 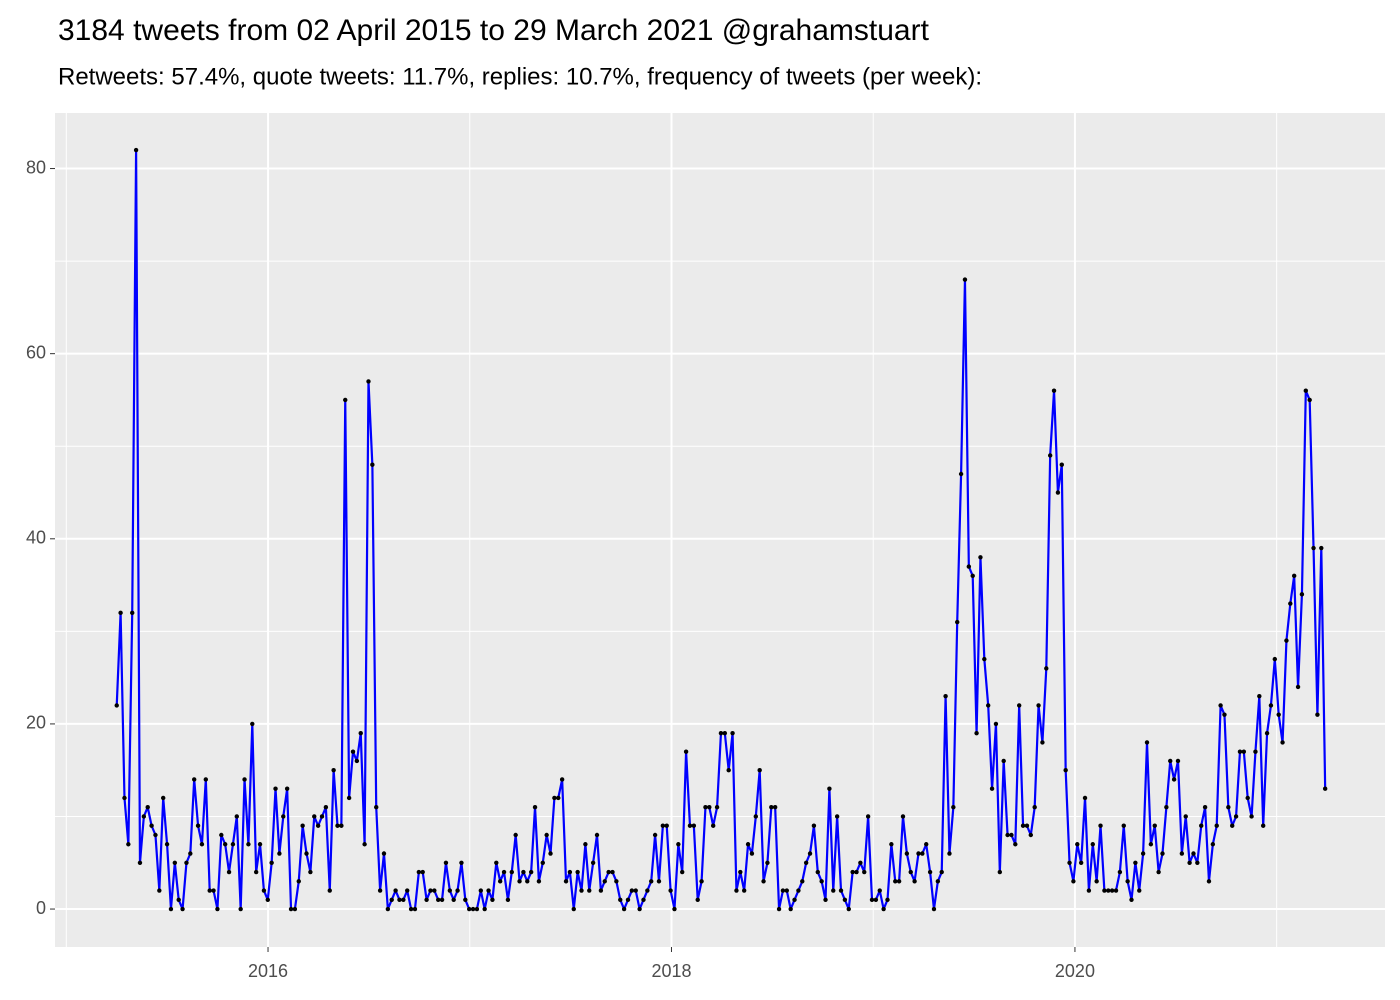 What do you see at coordinates (36, 352) in the screenshot?
I see `y-tick-label: 60` at bounding box center [36, 352].